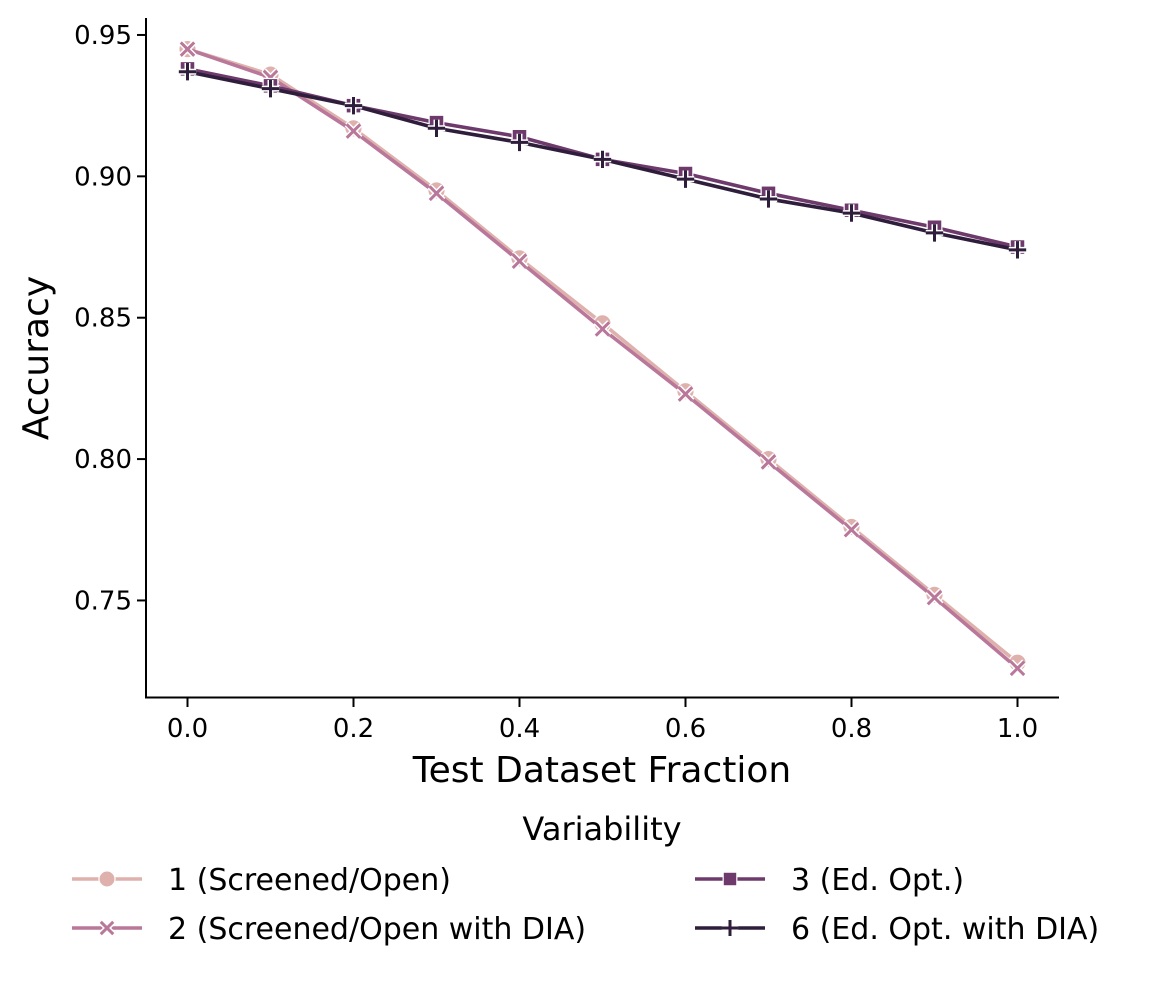 The image size is (1163, 981). I want to click on x-tick-label: 0.4, so click(519, 729).